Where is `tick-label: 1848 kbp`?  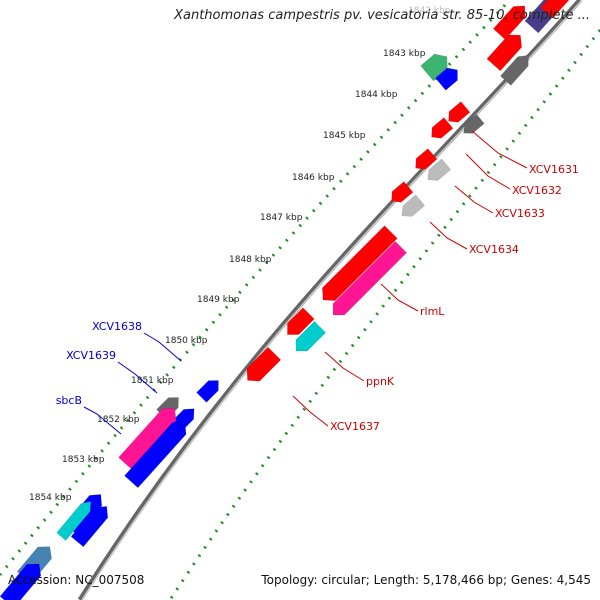 tick-label: 1848 kbp is located at coordinates (250, 260).